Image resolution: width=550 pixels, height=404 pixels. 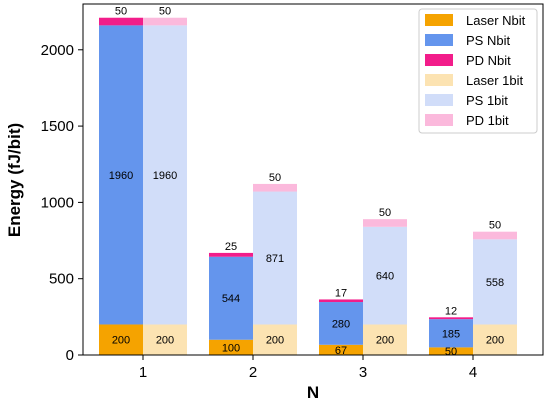 What do you see at coordinates (275, 178) in the screenshot?
I see `data-label-pd-1bit-2: 50` at bounding box center [275, 178].